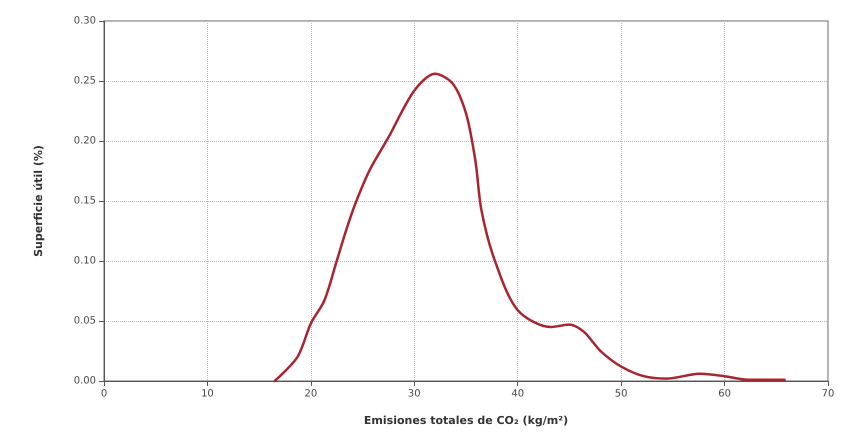  Describe the element at coordinates (85, 381) in the screenshot. I see `y-tick-label: 0.00` at that location.